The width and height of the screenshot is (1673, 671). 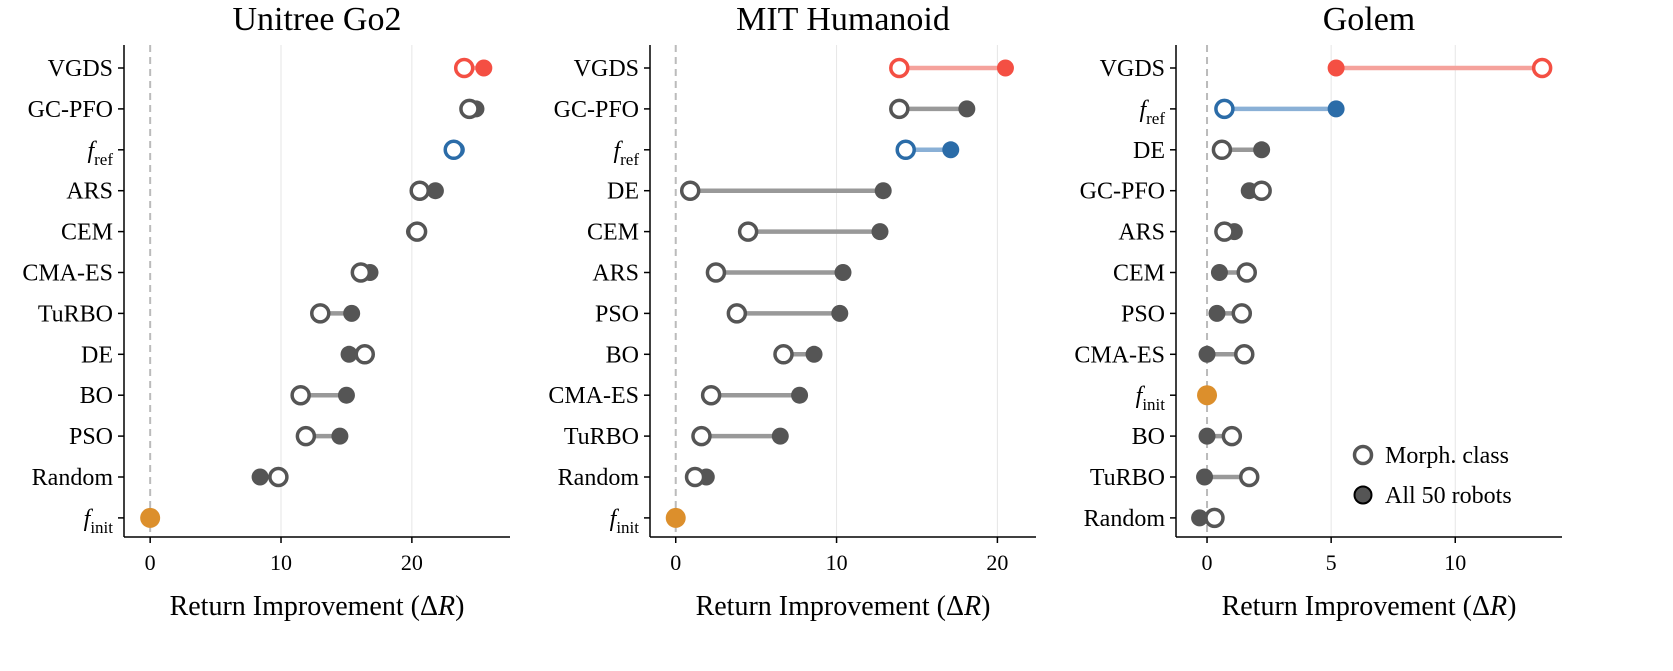 What do you see at coordinates (1363, 495) in the screenshot?
I see `legend-marker-all` at bounding box center [1363, 495].